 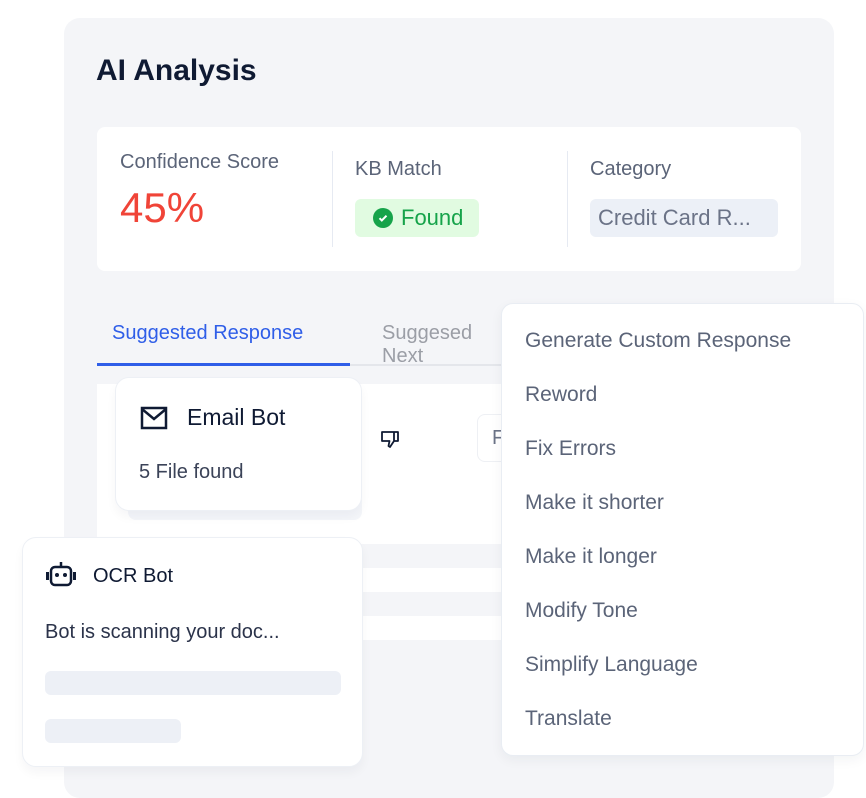 I want to click on check-circle-icon, so click(x=383, y=218).